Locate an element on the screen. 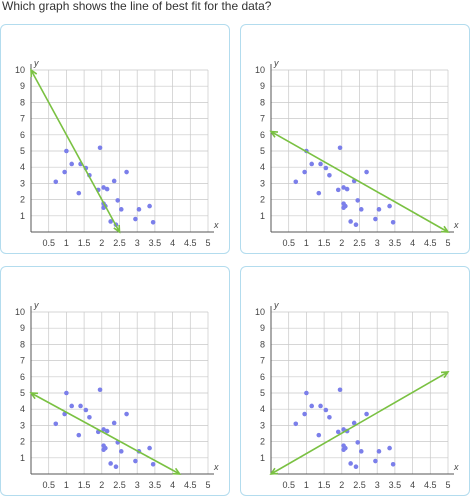  y-tick-label: 8 is located at coordinates (262, 344).